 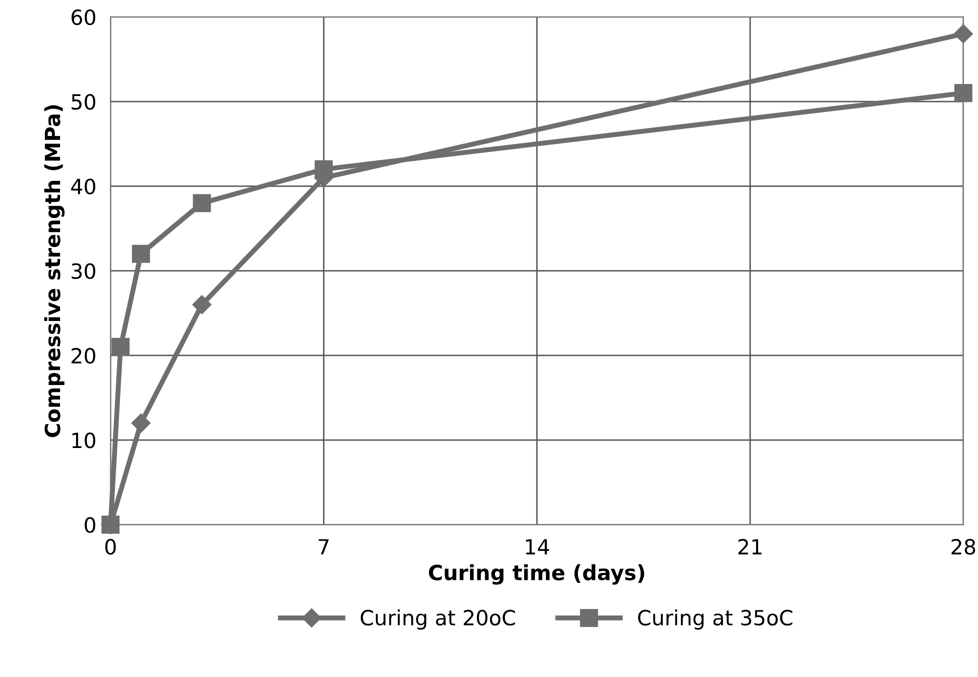 What do you see at coordinates (84, 356) in the screenshot?
I see `y-tick-label: 20` at bounding box center [84, 356].